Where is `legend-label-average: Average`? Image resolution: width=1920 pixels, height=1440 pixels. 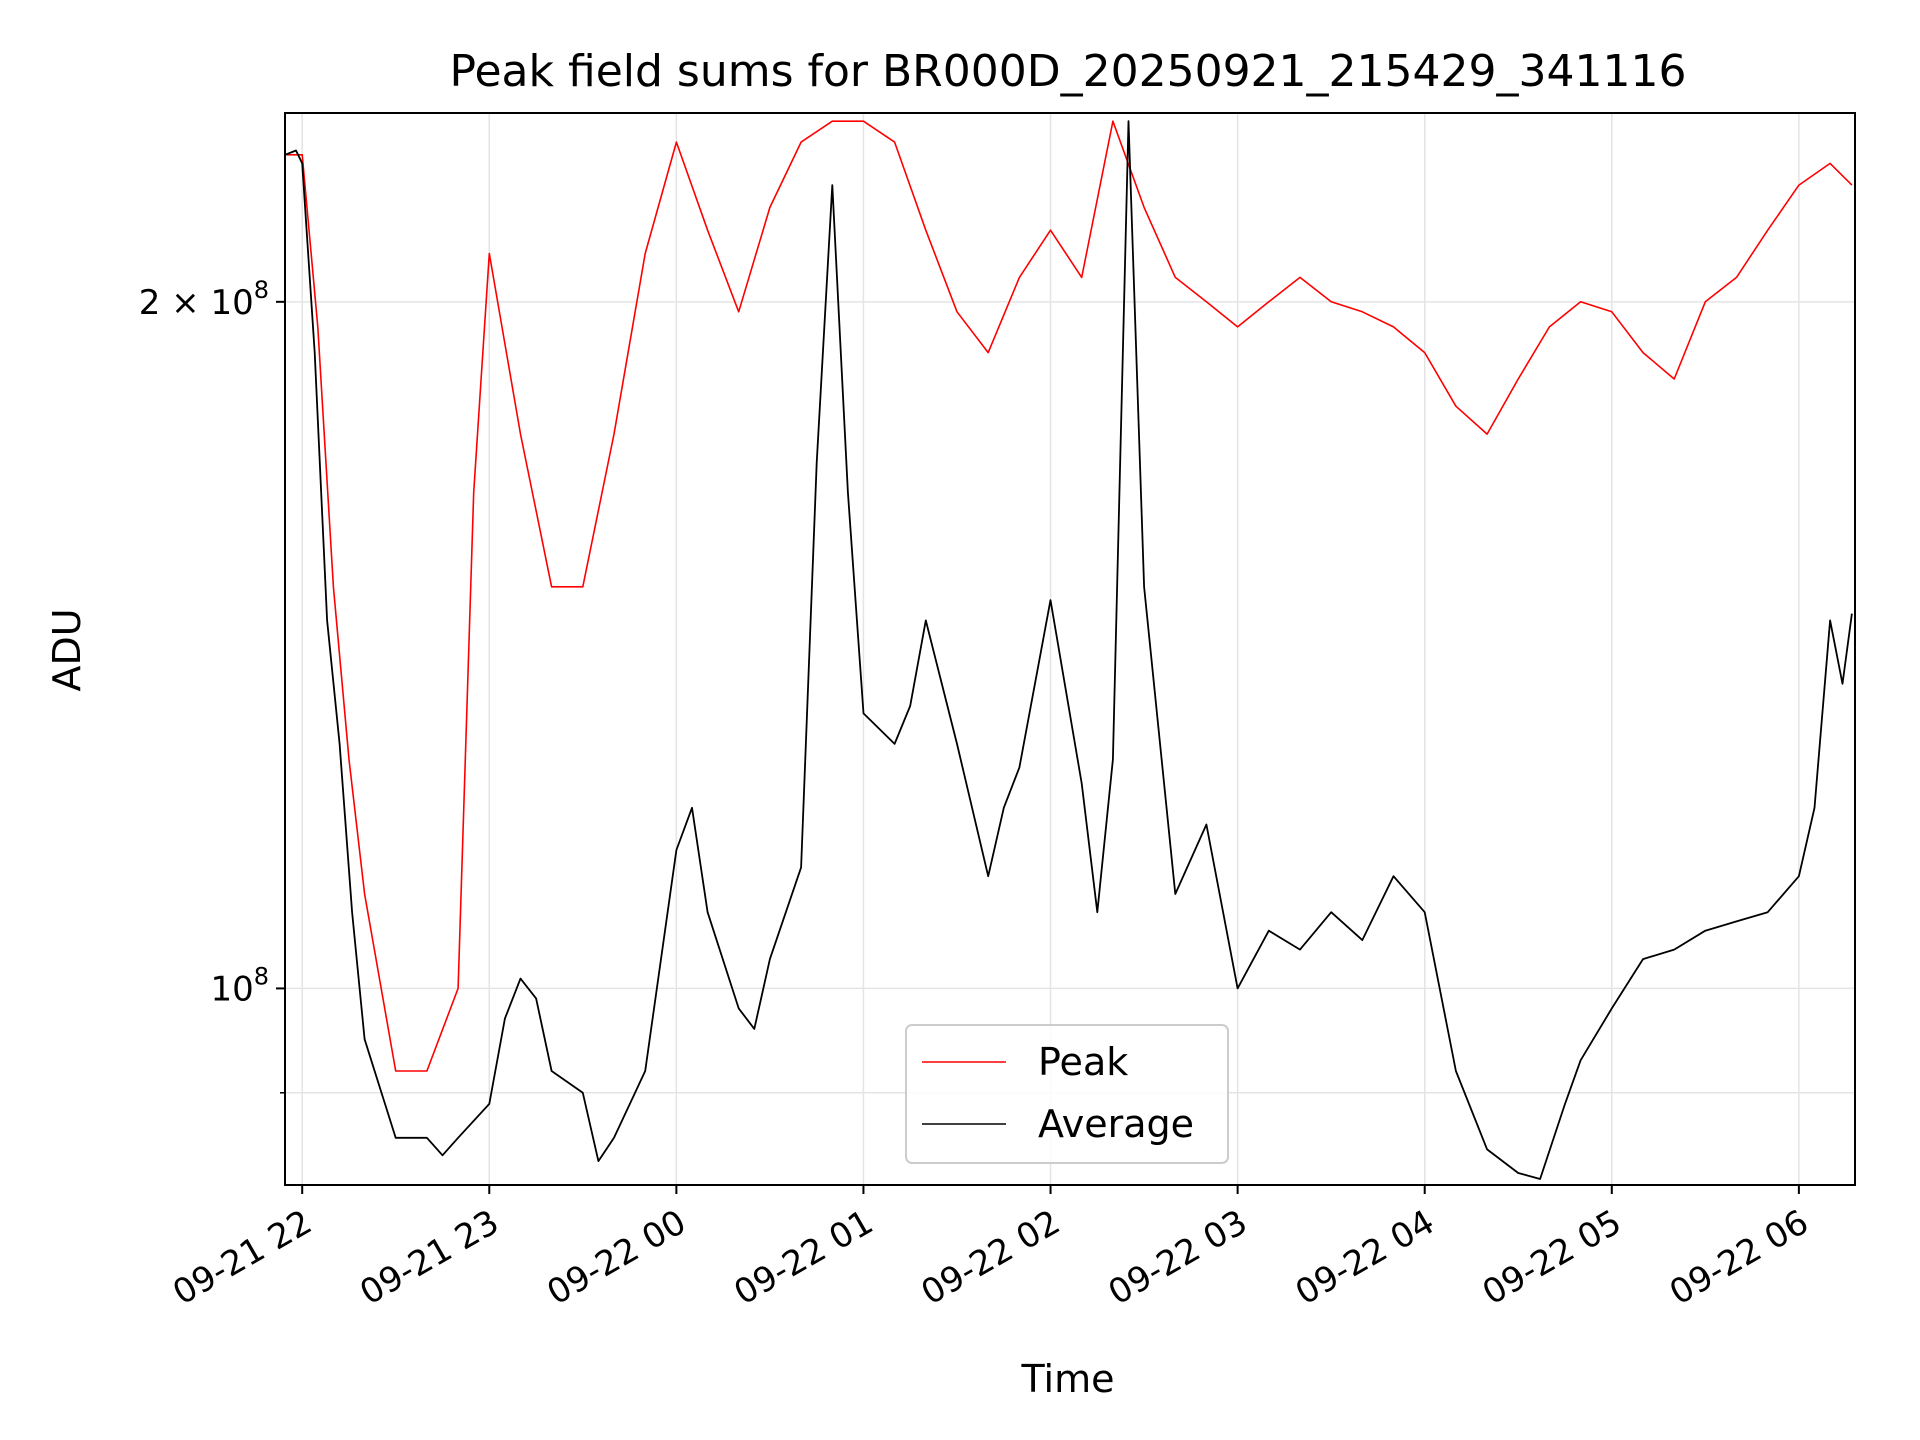
legend-label-average: Average is located at coordinates (1116, 1124).